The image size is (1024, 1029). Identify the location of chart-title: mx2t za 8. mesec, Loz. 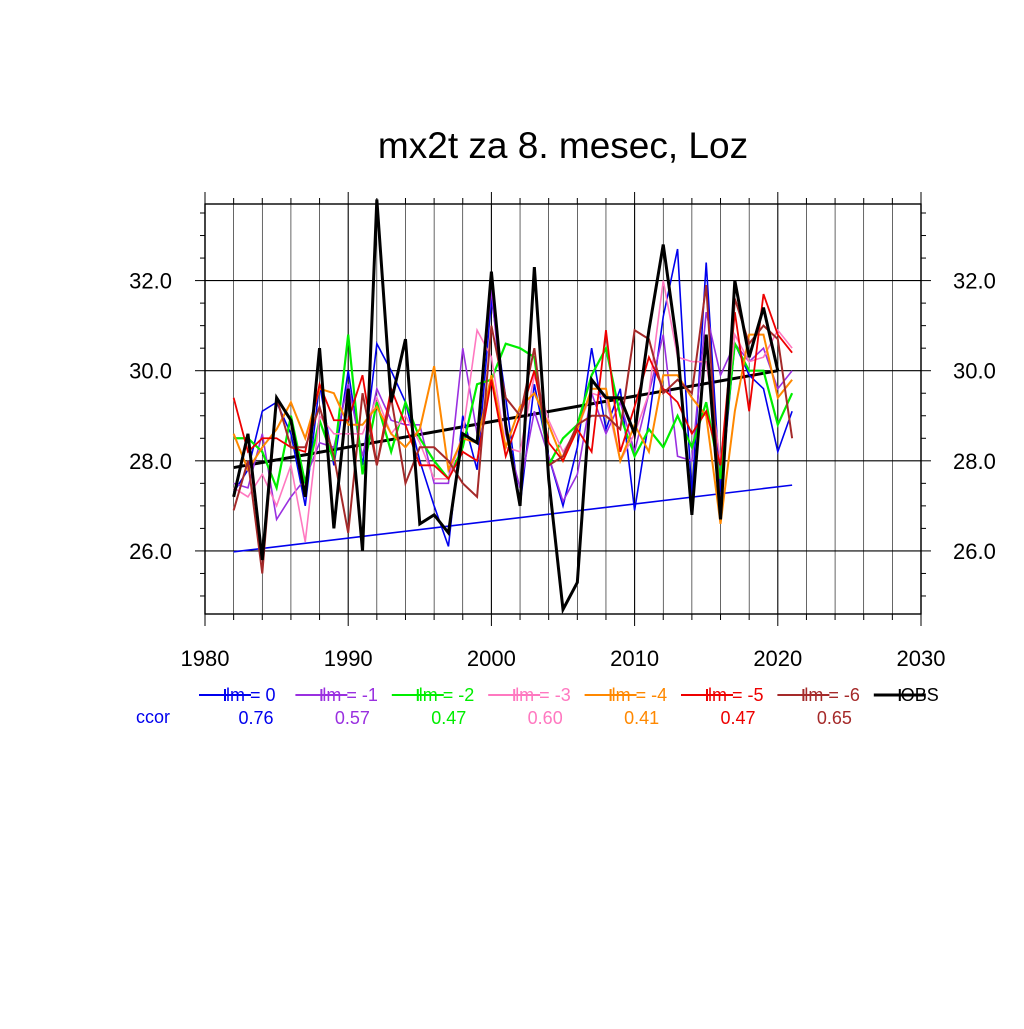
(563, 145).